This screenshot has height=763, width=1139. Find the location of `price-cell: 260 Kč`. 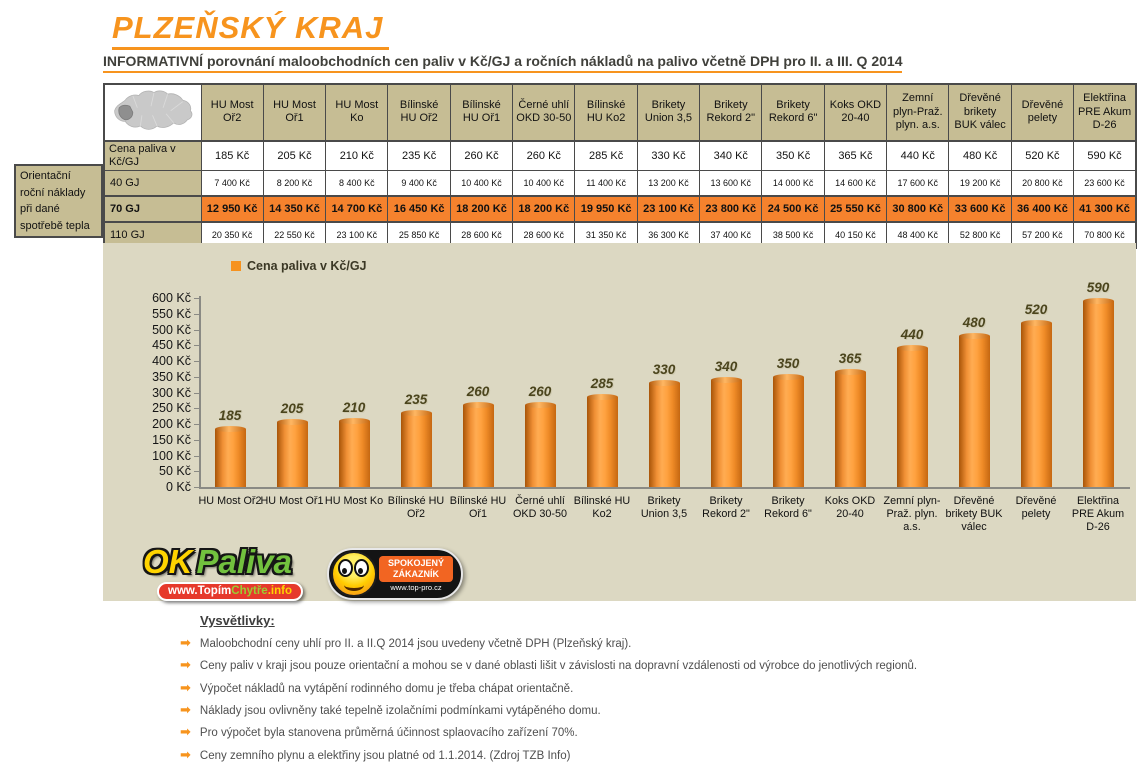

price-cell: 260 Kč is located at coordinates (481, 156).